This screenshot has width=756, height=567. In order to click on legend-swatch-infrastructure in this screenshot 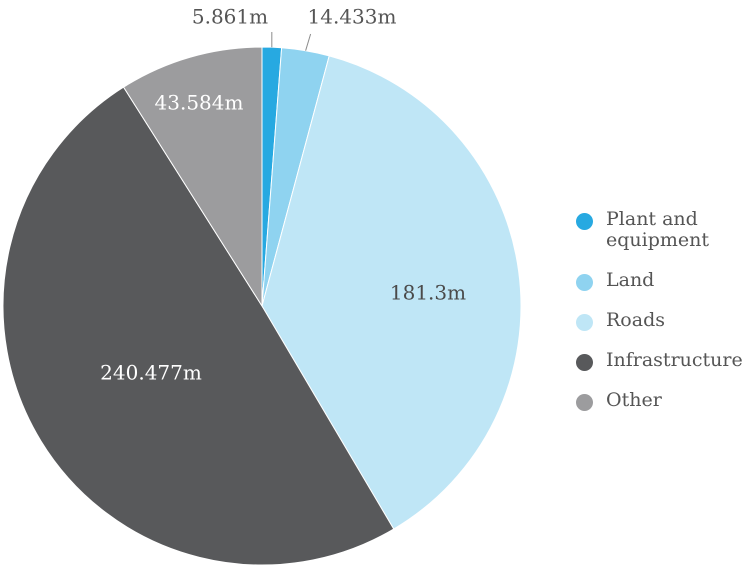, I will do `click(584, 362)`.